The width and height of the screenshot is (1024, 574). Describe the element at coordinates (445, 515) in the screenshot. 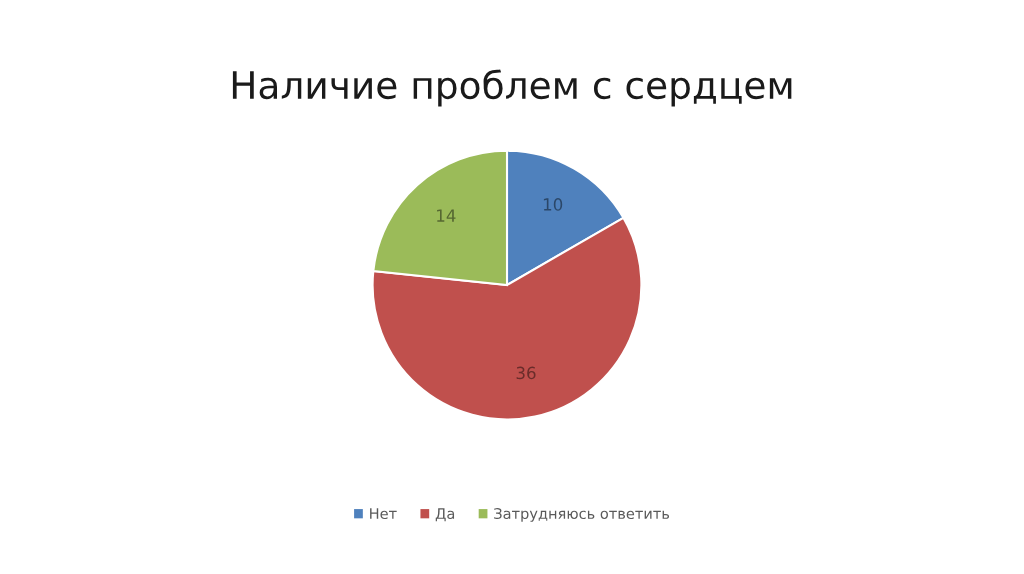

I see `legend-label: Да` at that location.